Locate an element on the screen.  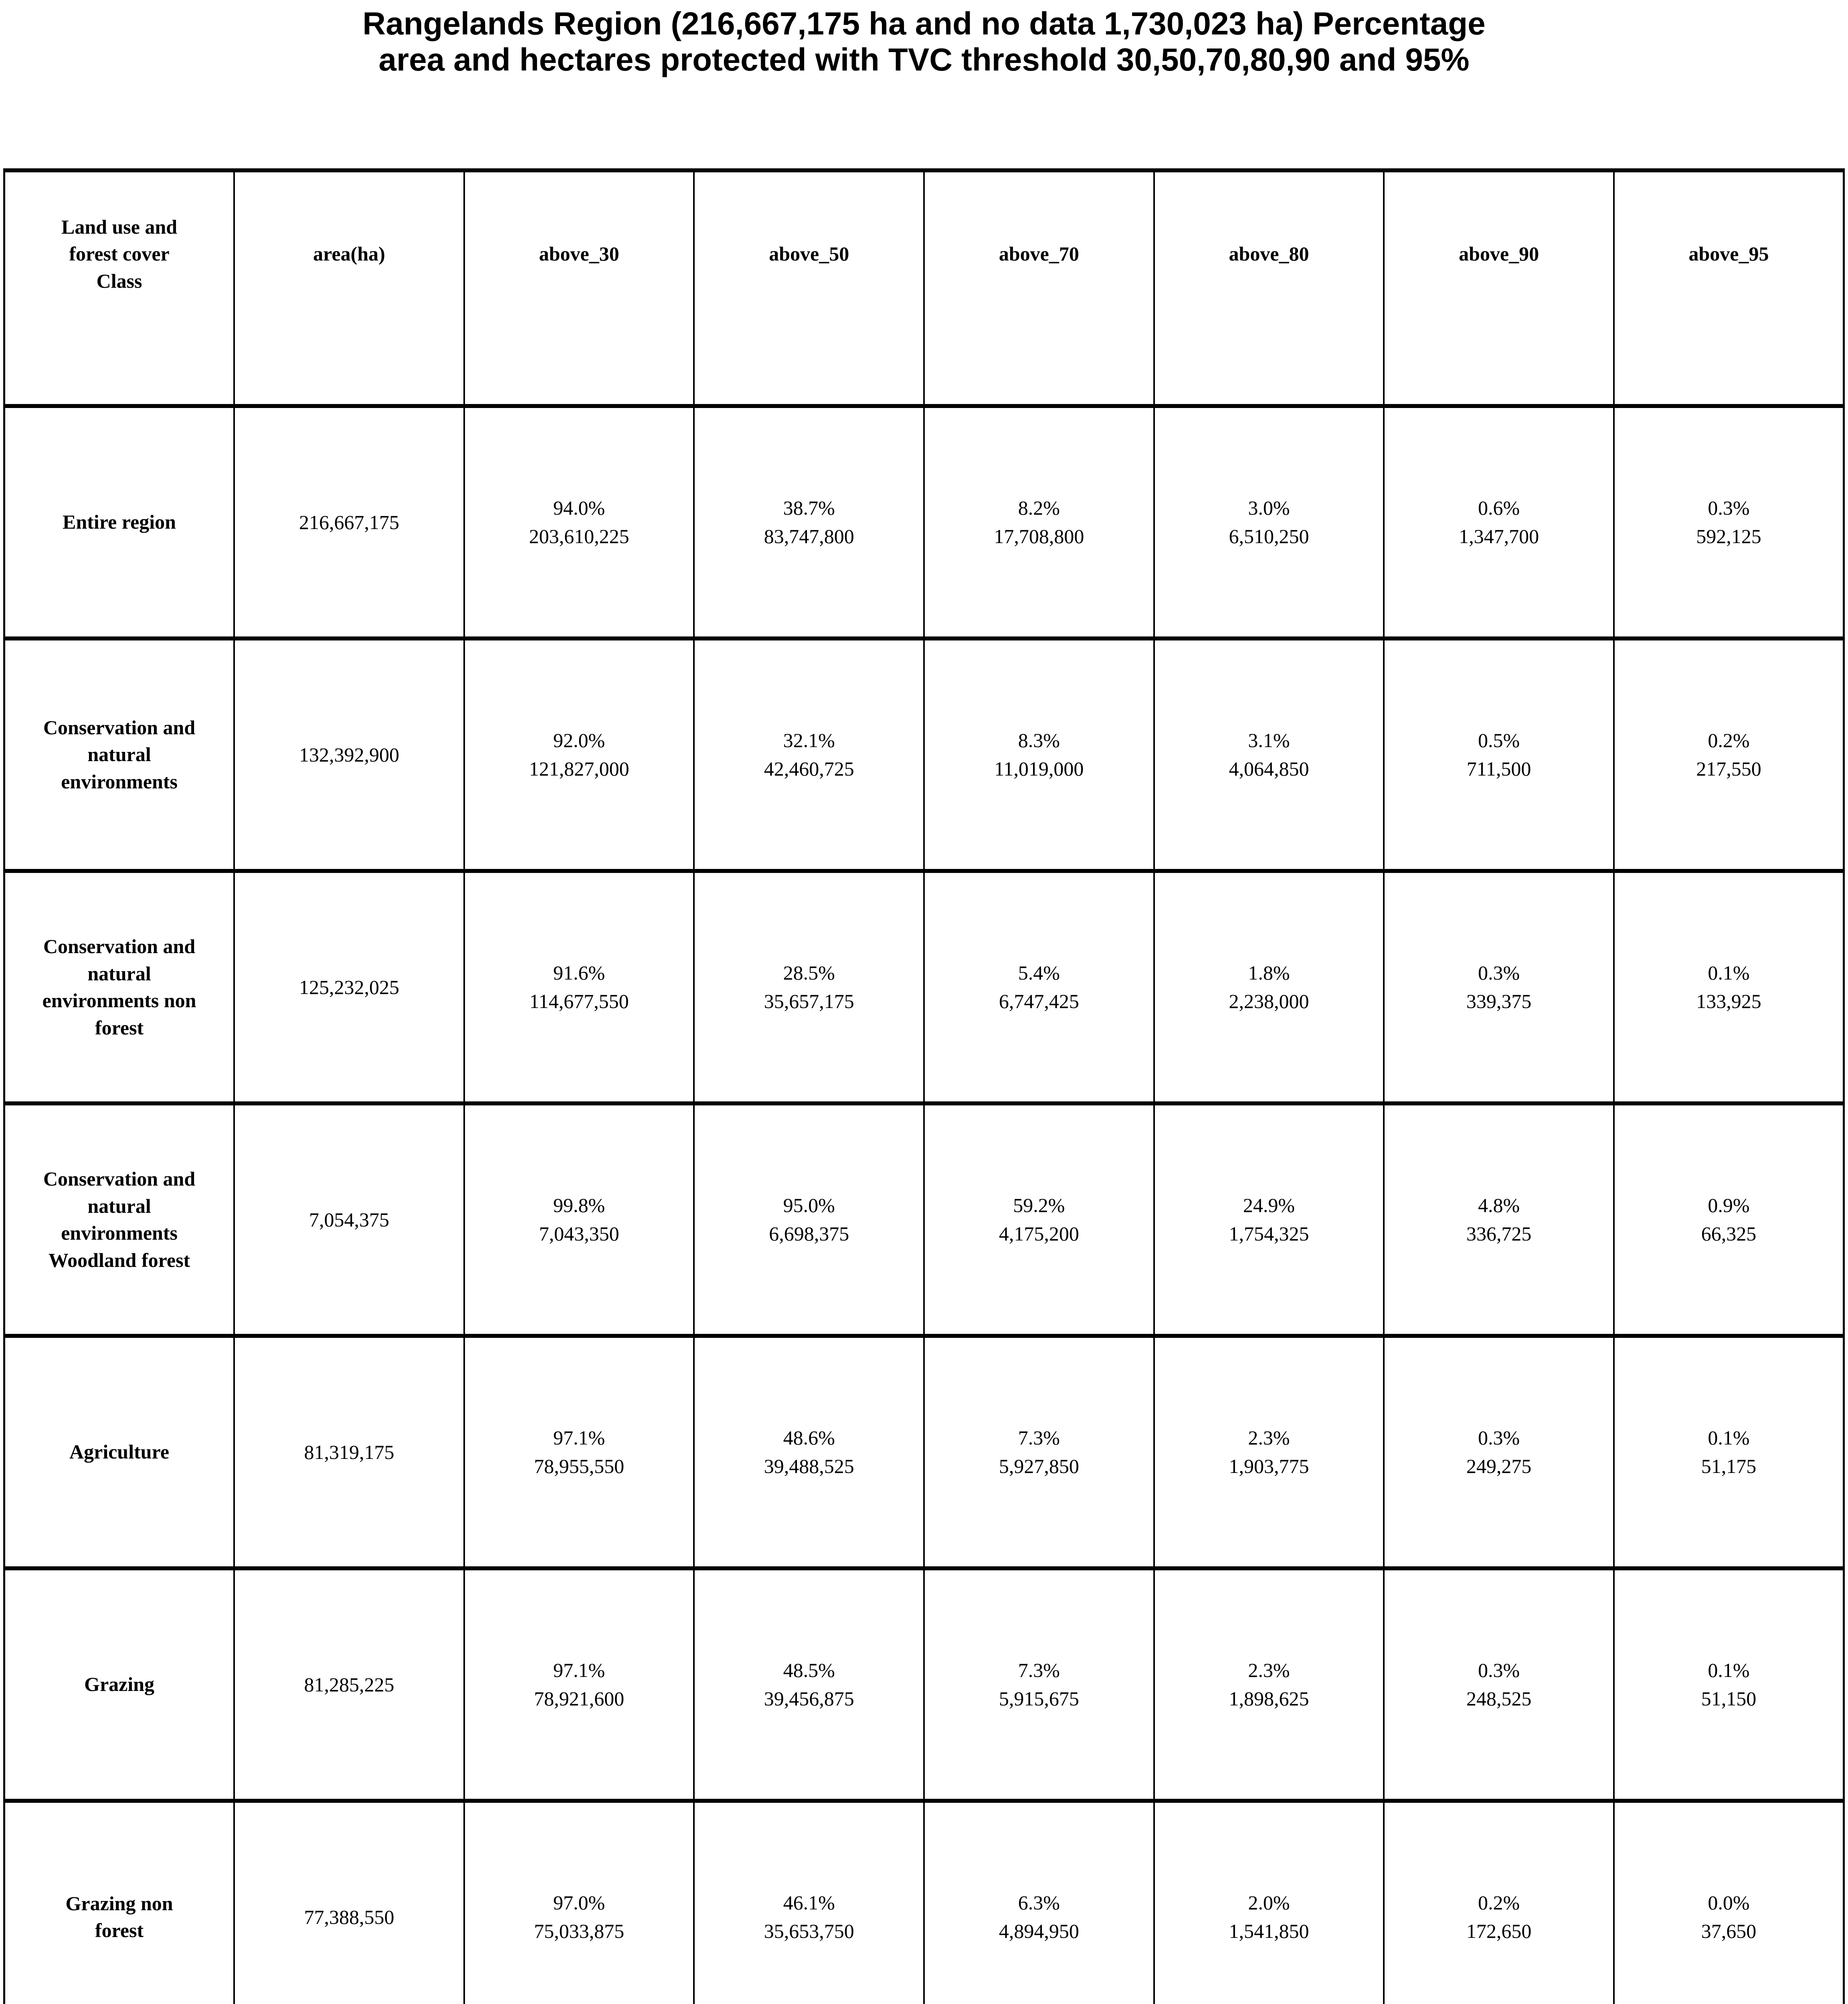
threshold-cell: 2.3% 1,898,625 is located at coordinates (1269, 1684).